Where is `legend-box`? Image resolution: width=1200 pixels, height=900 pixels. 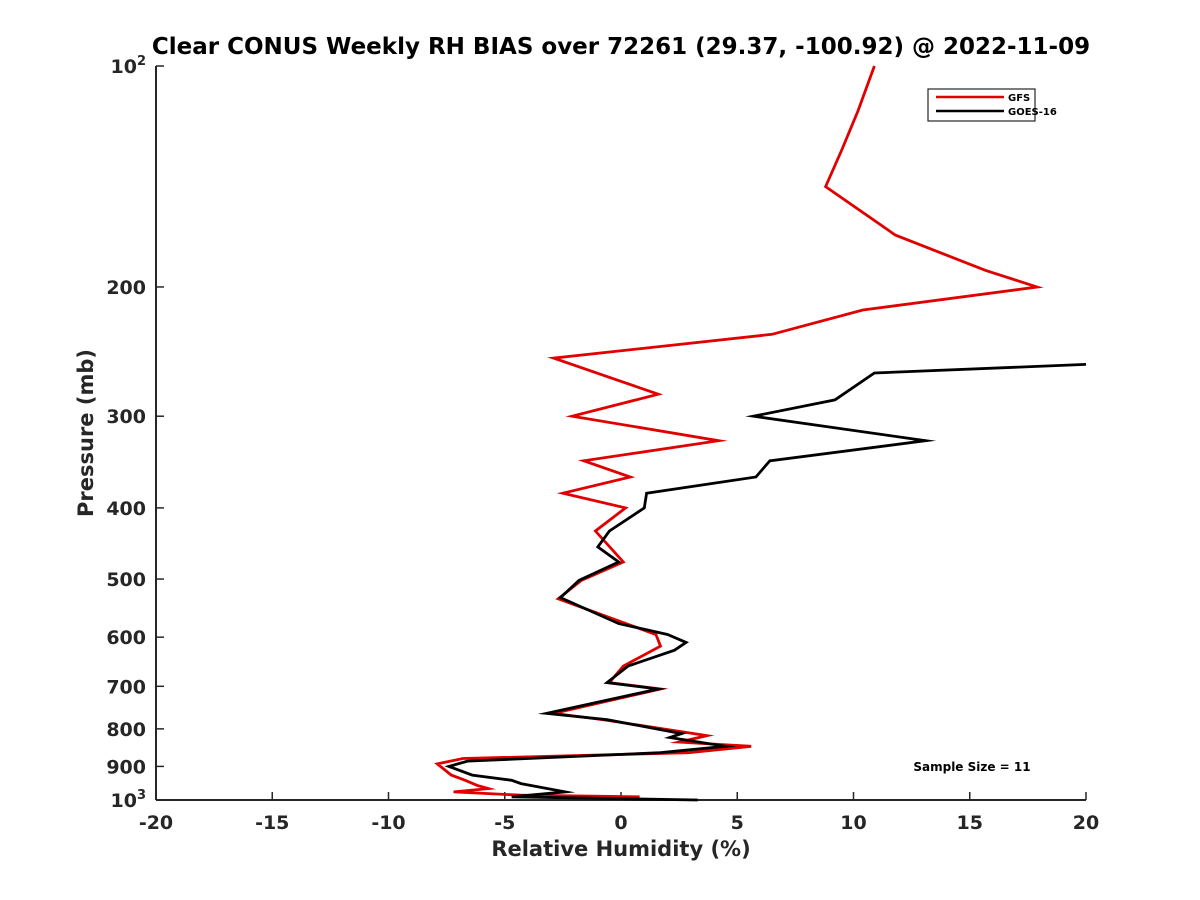
legend-box is located at coordinates (981, 105).